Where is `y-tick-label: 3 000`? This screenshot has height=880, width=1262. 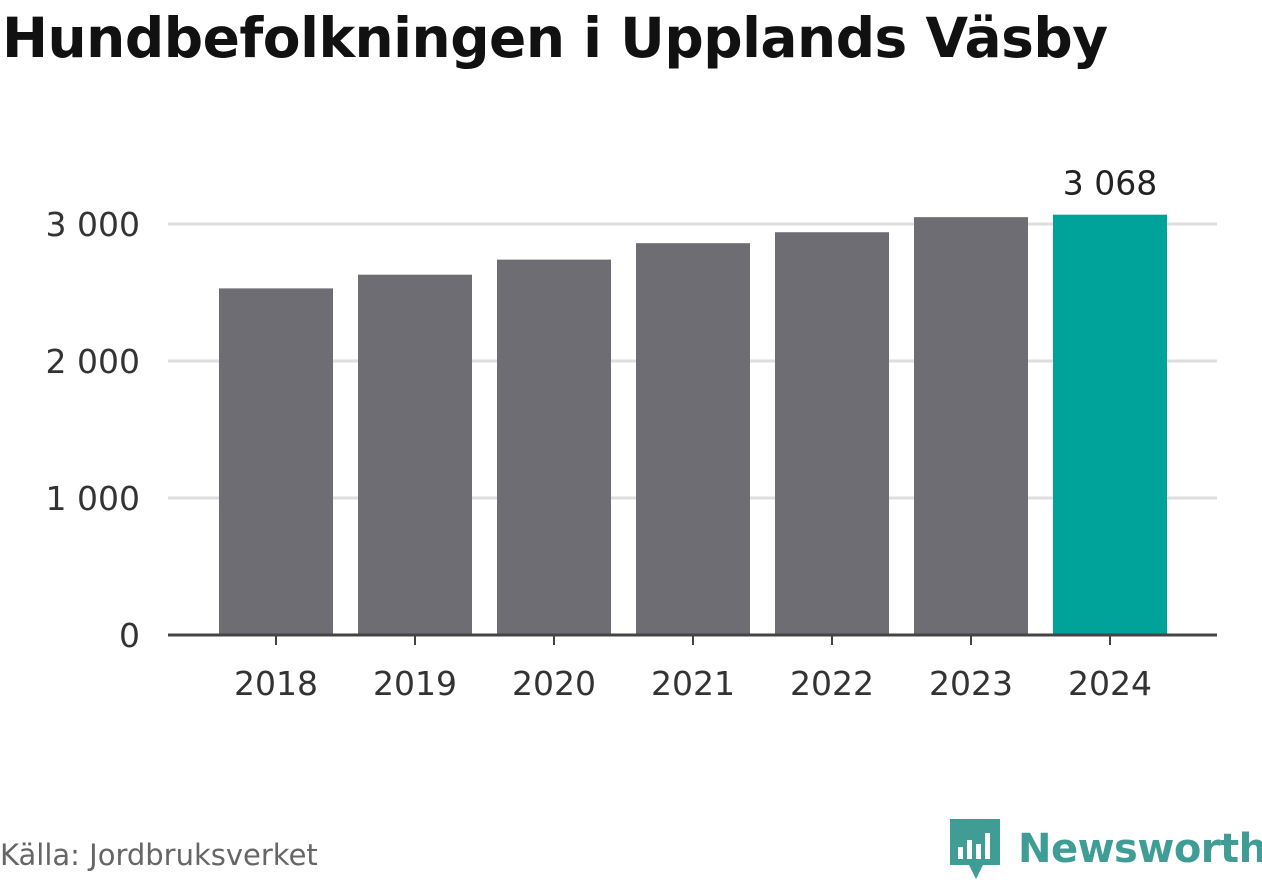
y-tick-label: 3 000 is located at coordinates (93, 224).